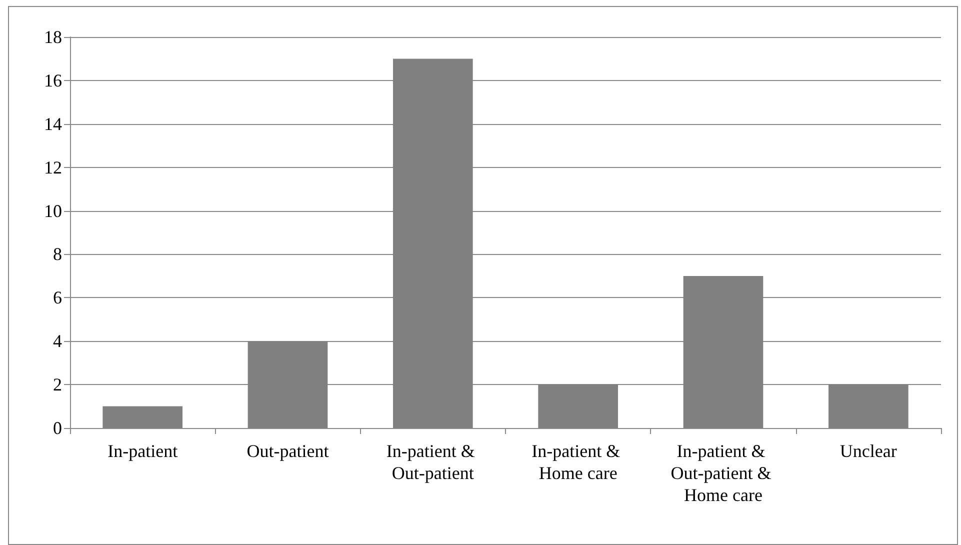 The width and height of the screenshot is (961, 545). Describe the element at coordinates (868, 451) in the screenshot. I see `x-tick-label: Unclear` at that location.